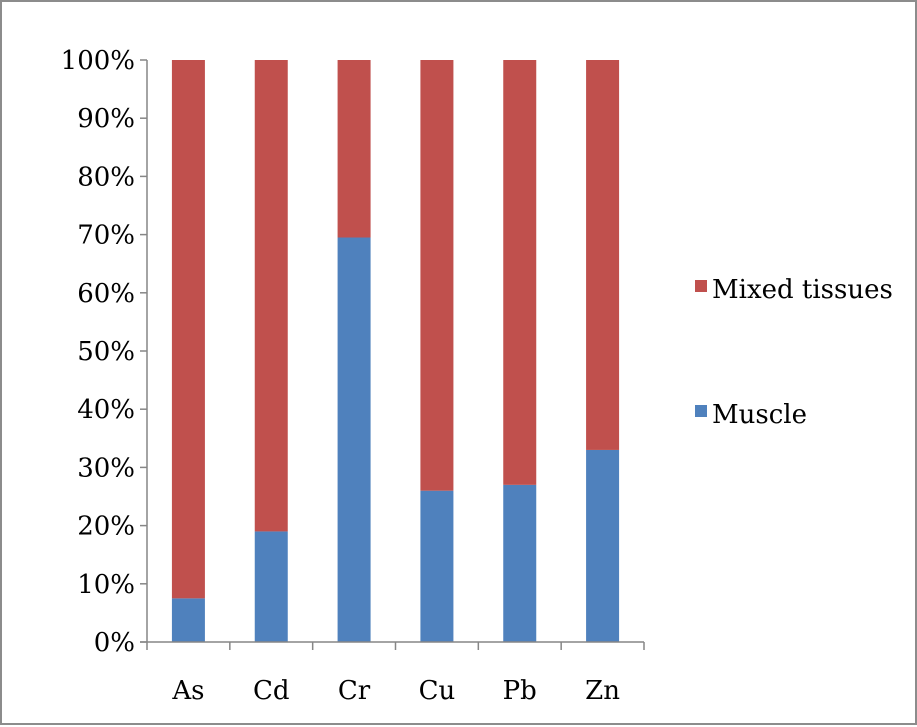 The width and height of the screenshot is (917, 727). Describe the element at coordinates (106, 119) in the screenshot. I see `y-tick-label: 90%` at that location.